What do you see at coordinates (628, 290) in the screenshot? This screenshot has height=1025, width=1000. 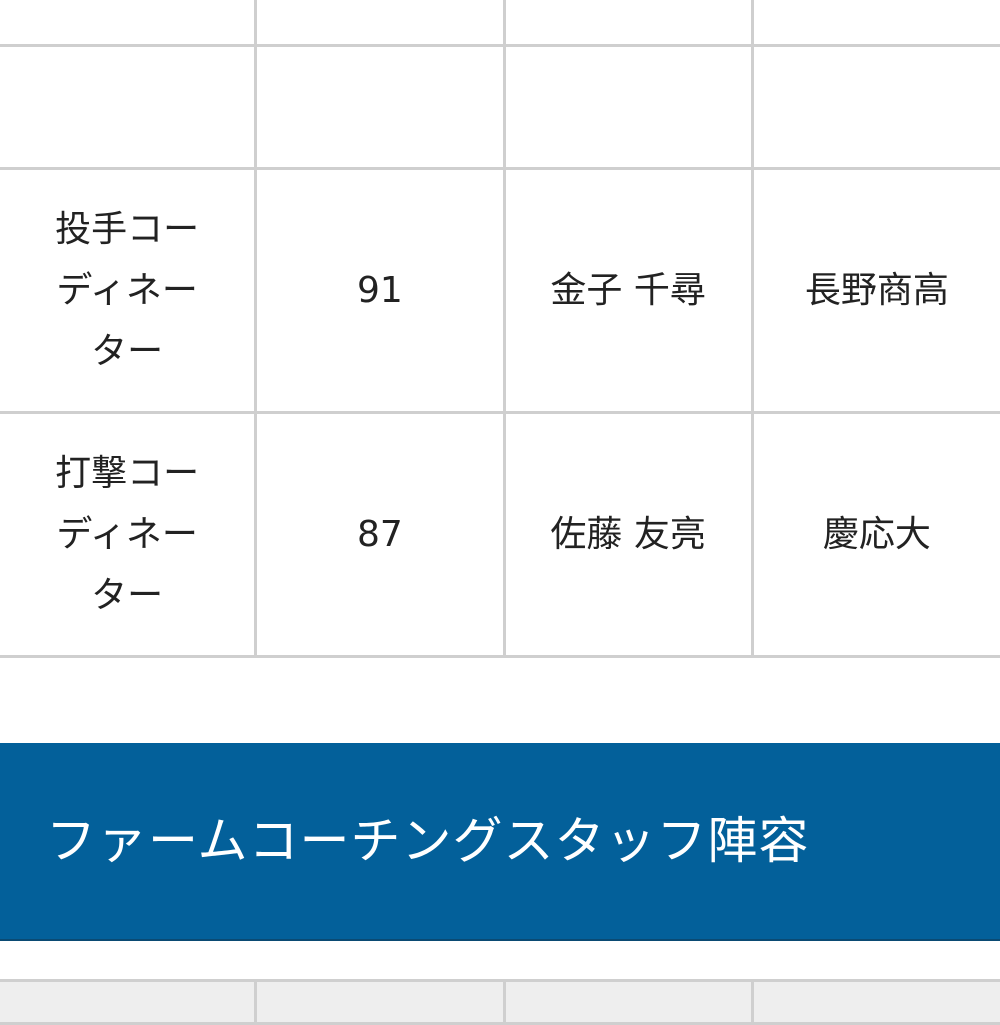 I see `name-cell: 金子 千尋` at bounding box center [628, 290].